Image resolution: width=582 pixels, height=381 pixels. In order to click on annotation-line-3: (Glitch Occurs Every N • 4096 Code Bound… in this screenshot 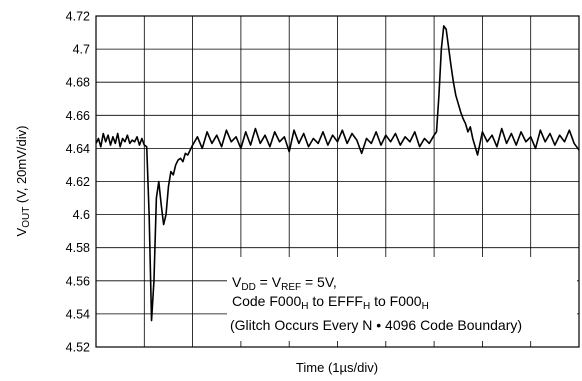, I will do `click(376, 325)`.